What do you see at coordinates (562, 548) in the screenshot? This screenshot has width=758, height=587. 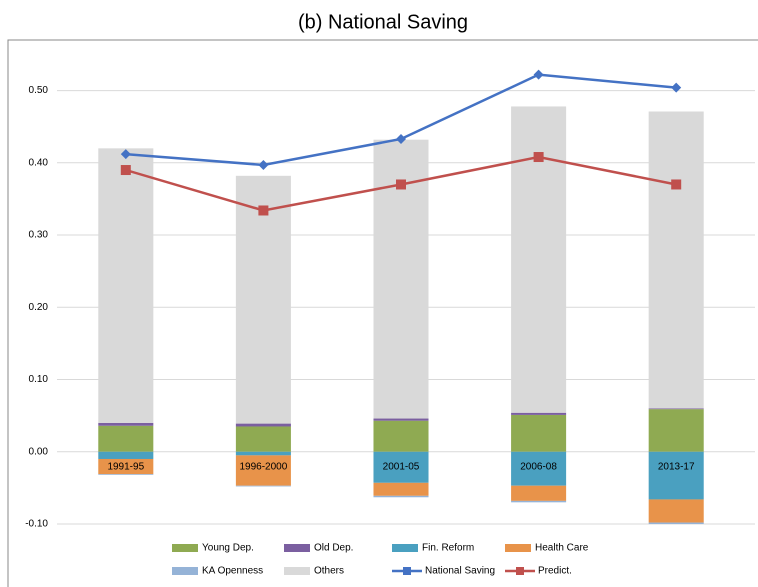 I see `legend-label: Health Care` at bounding box center [562, 548].